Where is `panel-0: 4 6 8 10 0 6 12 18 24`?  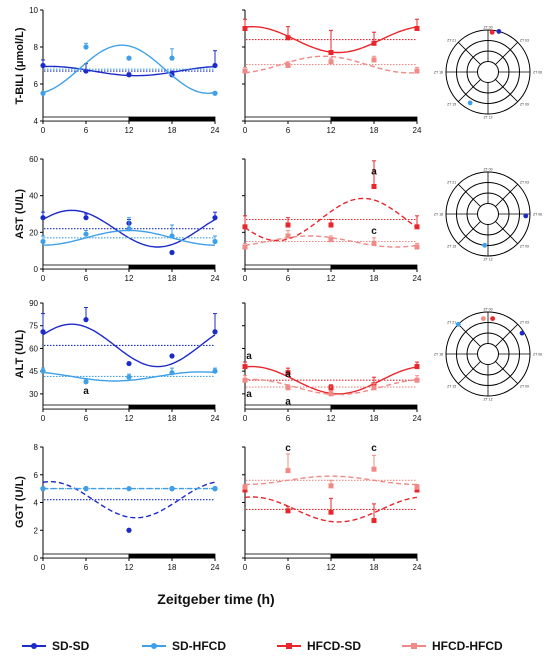 panel-0: 4 6 8 10 0 6 12 18 24 is located at coordinates (124, 70).